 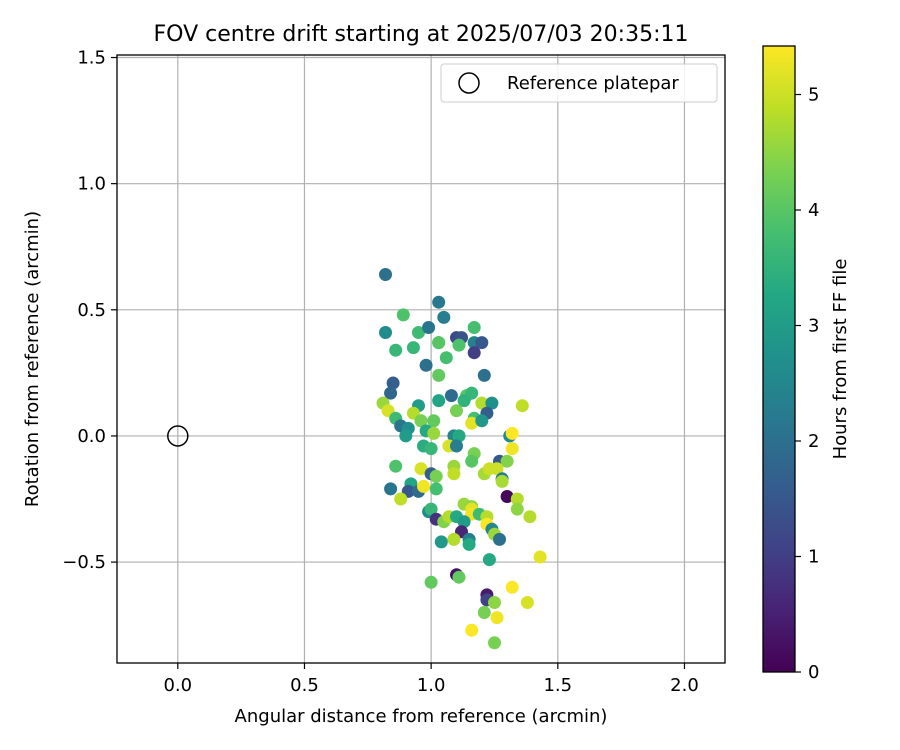 What do you see at coordinates (461, 459) in the screenshot?
I see `data-points` at bounding box center [461, 459].